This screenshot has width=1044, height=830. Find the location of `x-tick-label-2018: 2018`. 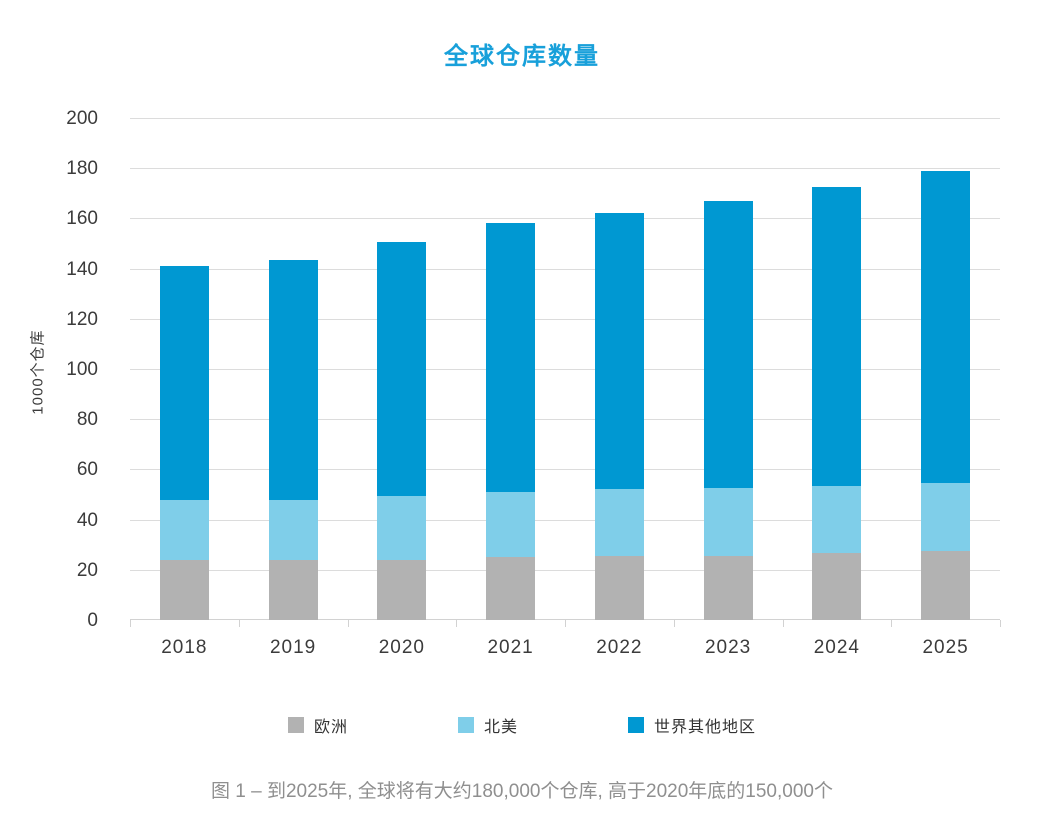

x-tick-label-2018: 2018 is located at coordinates (184, 647).